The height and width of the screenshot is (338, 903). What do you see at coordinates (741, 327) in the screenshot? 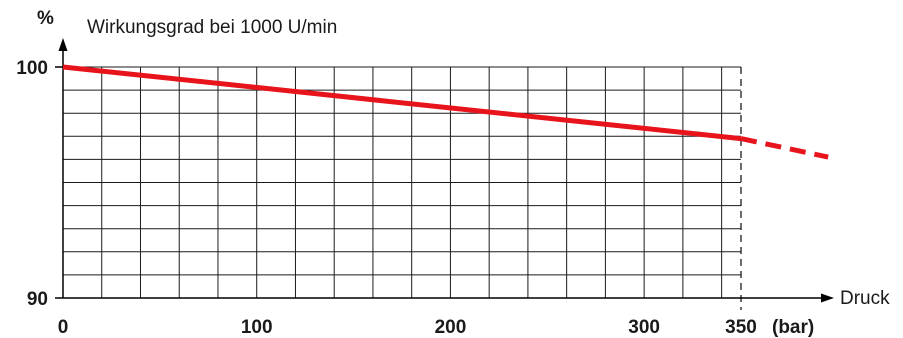
I see `x-tick-label: 350` at bounding box center [741, 327].